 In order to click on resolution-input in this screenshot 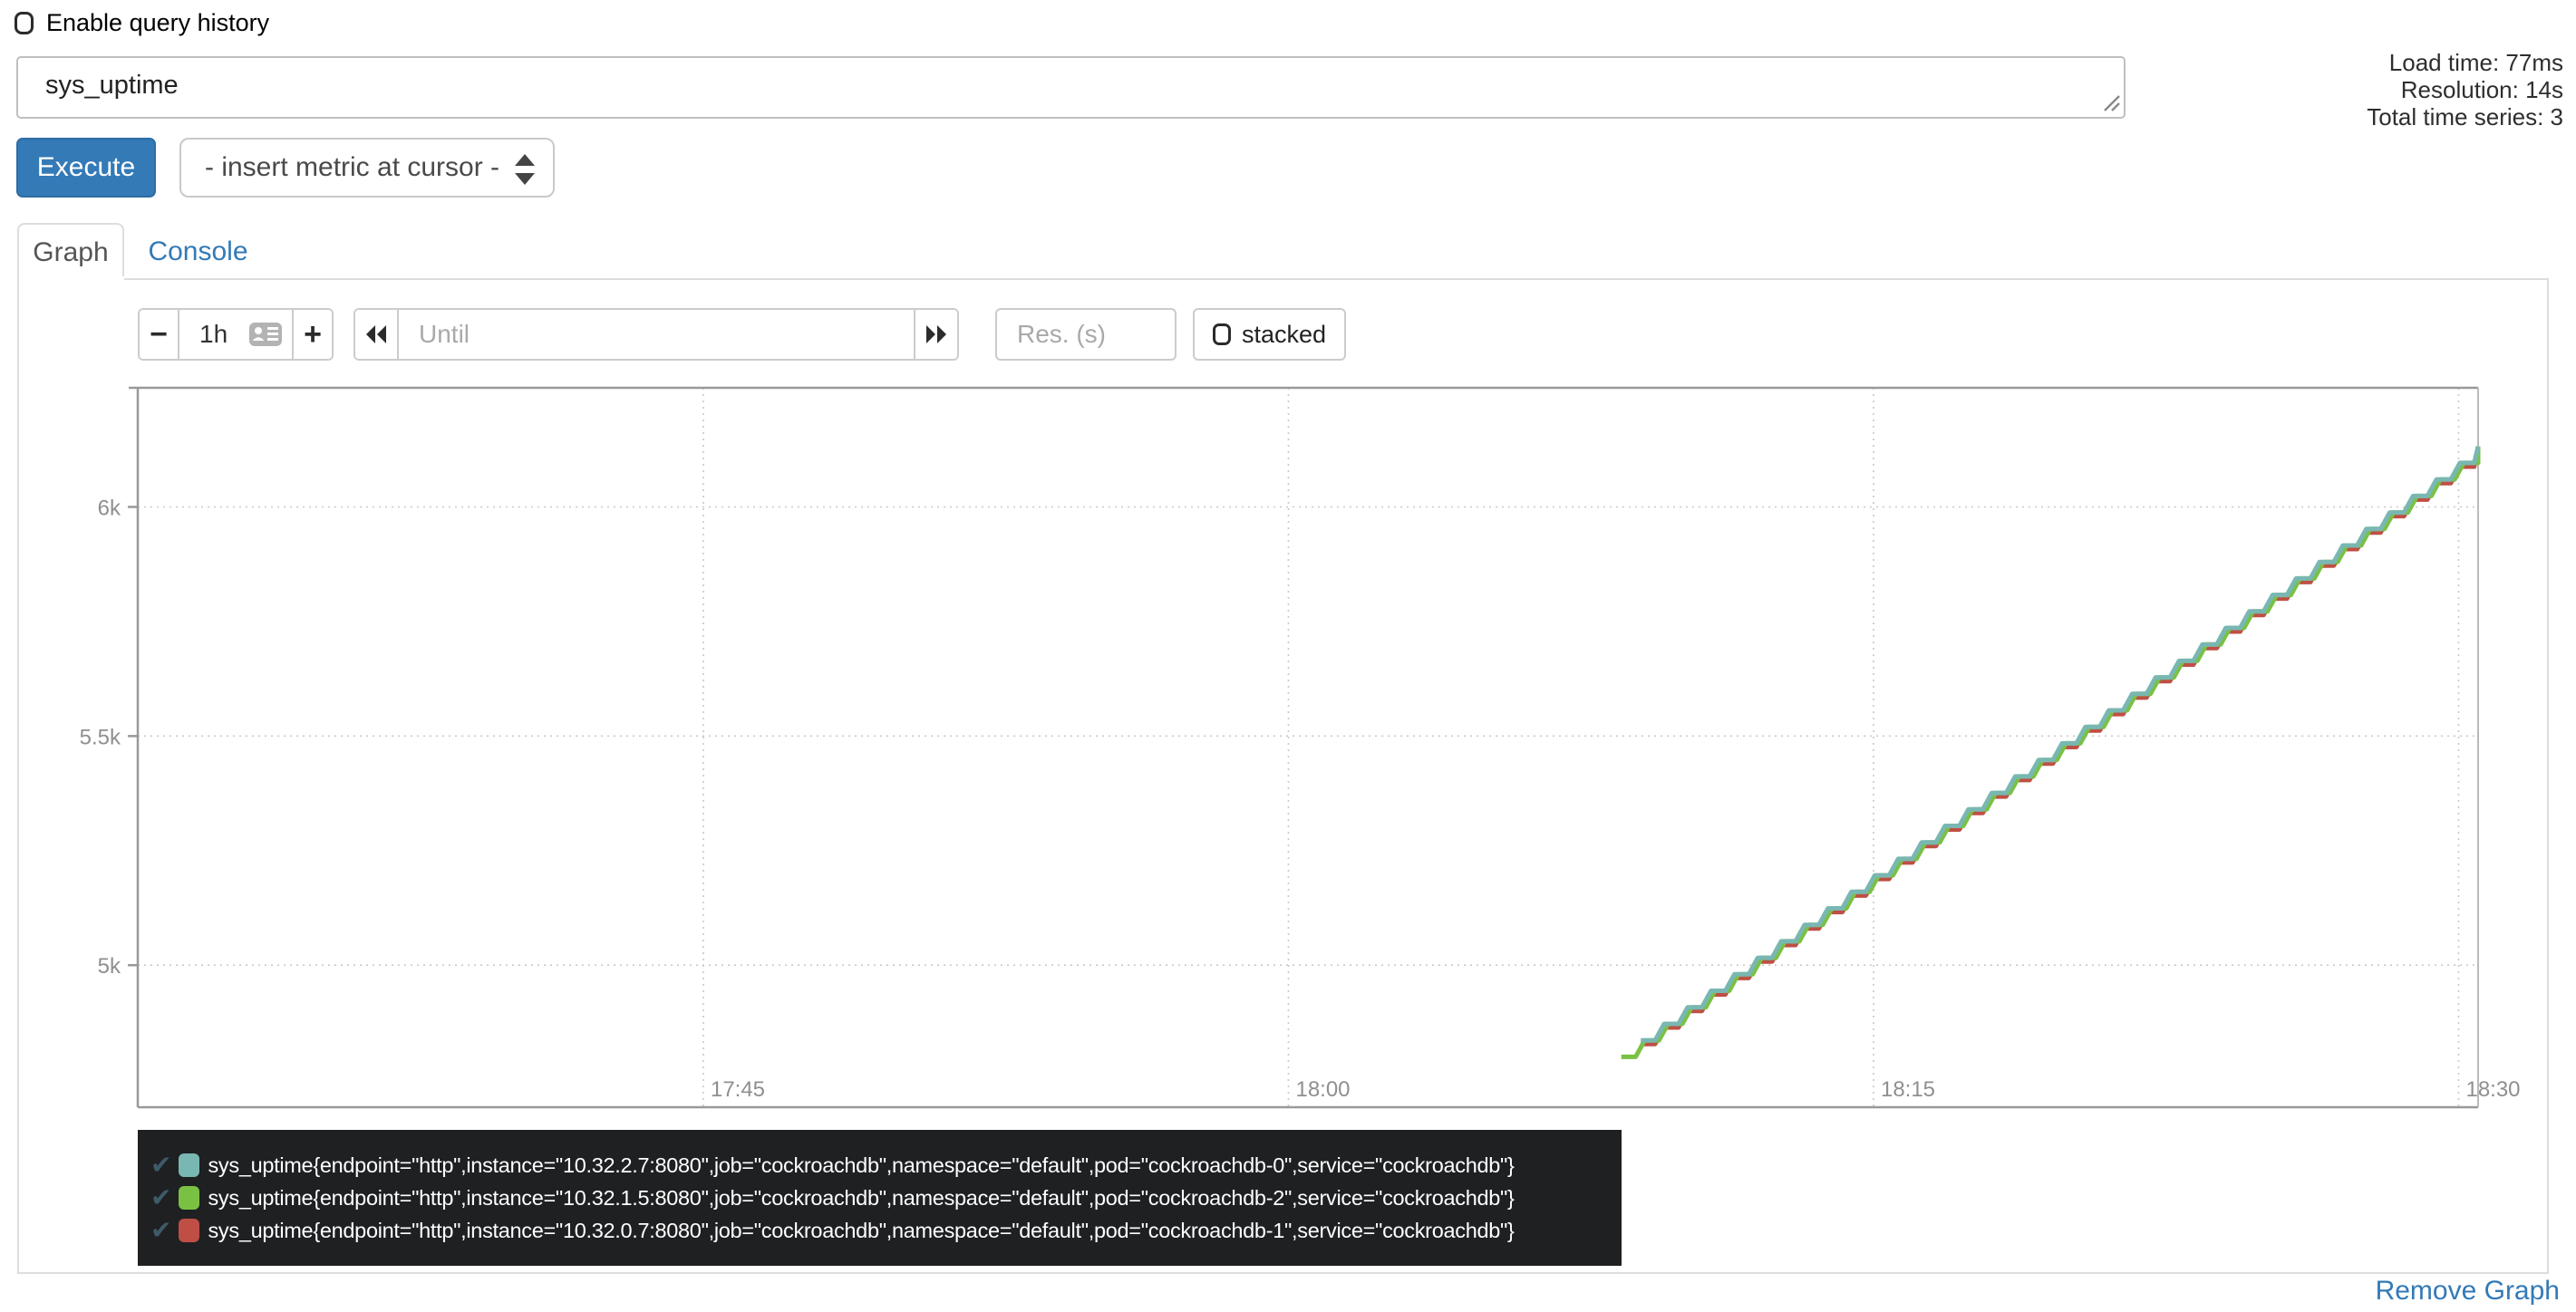, I will do `click(1086, 334)`.